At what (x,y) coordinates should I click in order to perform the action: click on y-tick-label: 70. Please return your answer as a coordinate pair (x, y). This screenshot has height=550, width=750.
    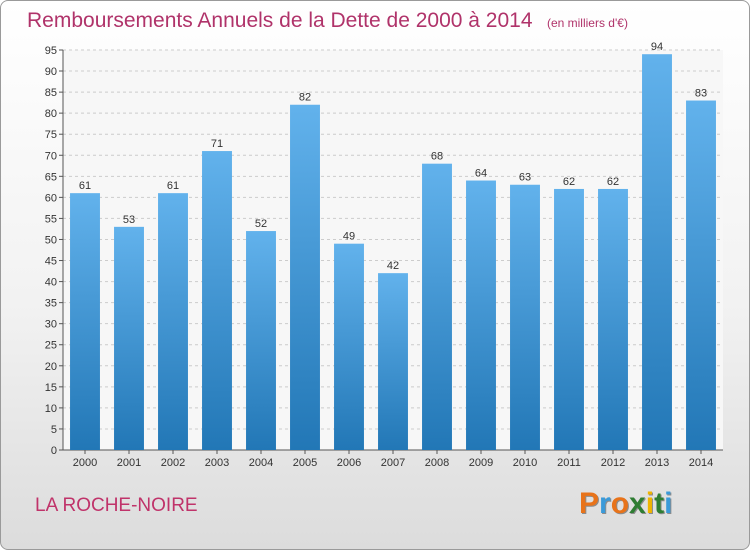
    Looking at the image, I should click on (51, 156).